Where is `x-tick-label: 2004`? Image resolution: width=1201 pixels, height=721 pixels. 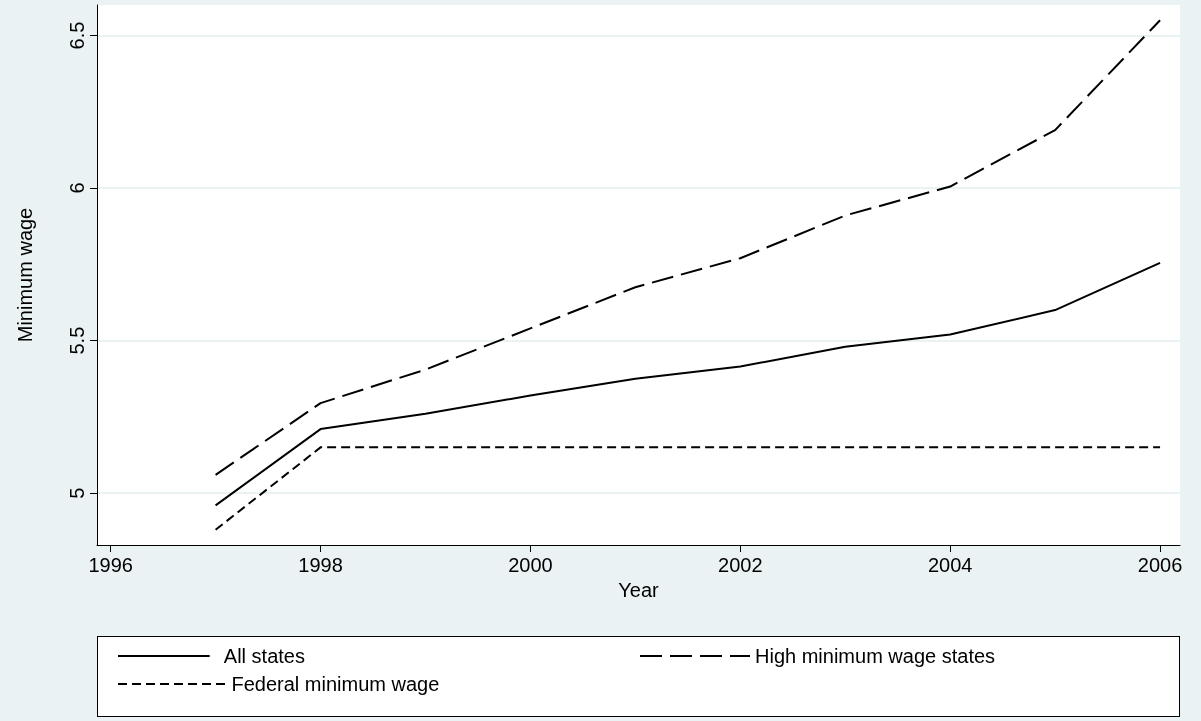
x-tick-label: 2004 is located at coordinates (950, 565).